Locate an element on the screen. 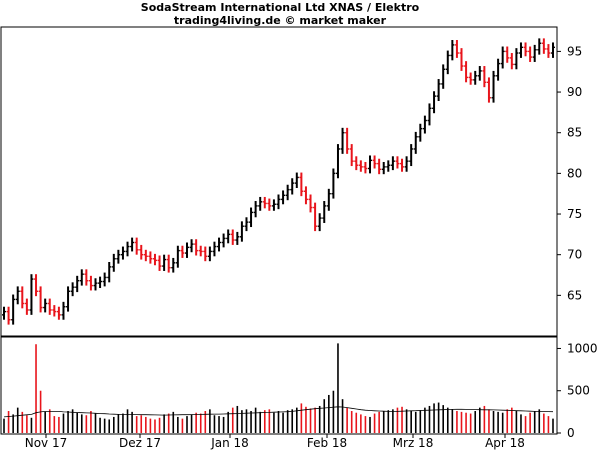  date-axis-tick-label: Nov 17 is located at coordinates (46, 443).